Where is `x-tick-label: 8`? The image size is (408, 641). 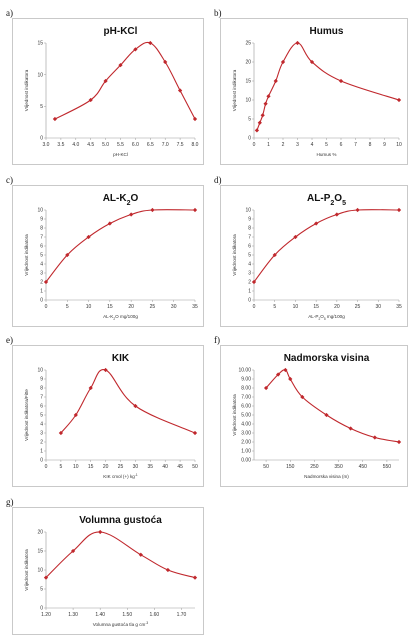
x-tick-label: 8 is located at coordinates (370, 145).